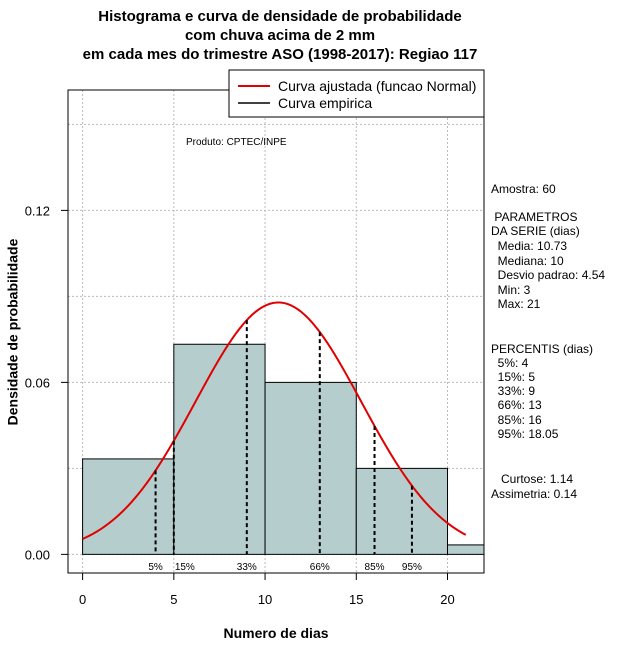  What do you see at coordinates (511, 290) in the screenshot?
I see `param-min: Min: 3` at bounding box center [511, 290].